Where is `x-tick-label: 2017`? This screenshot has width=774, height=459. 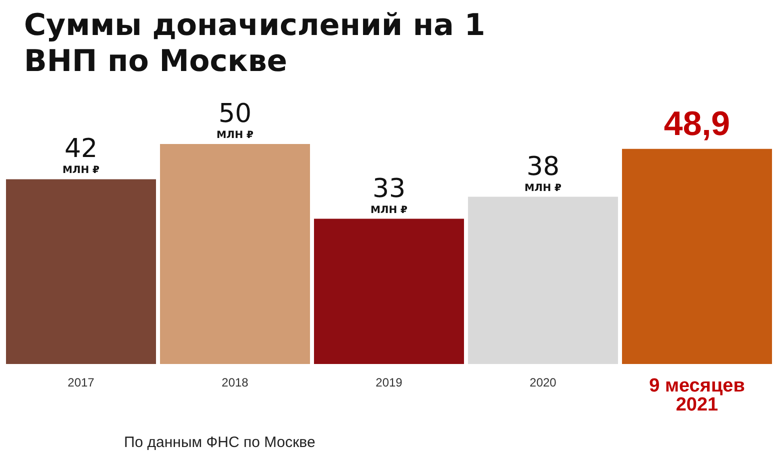
x-tick-label: 2017 is located at coordinates (81, 383).